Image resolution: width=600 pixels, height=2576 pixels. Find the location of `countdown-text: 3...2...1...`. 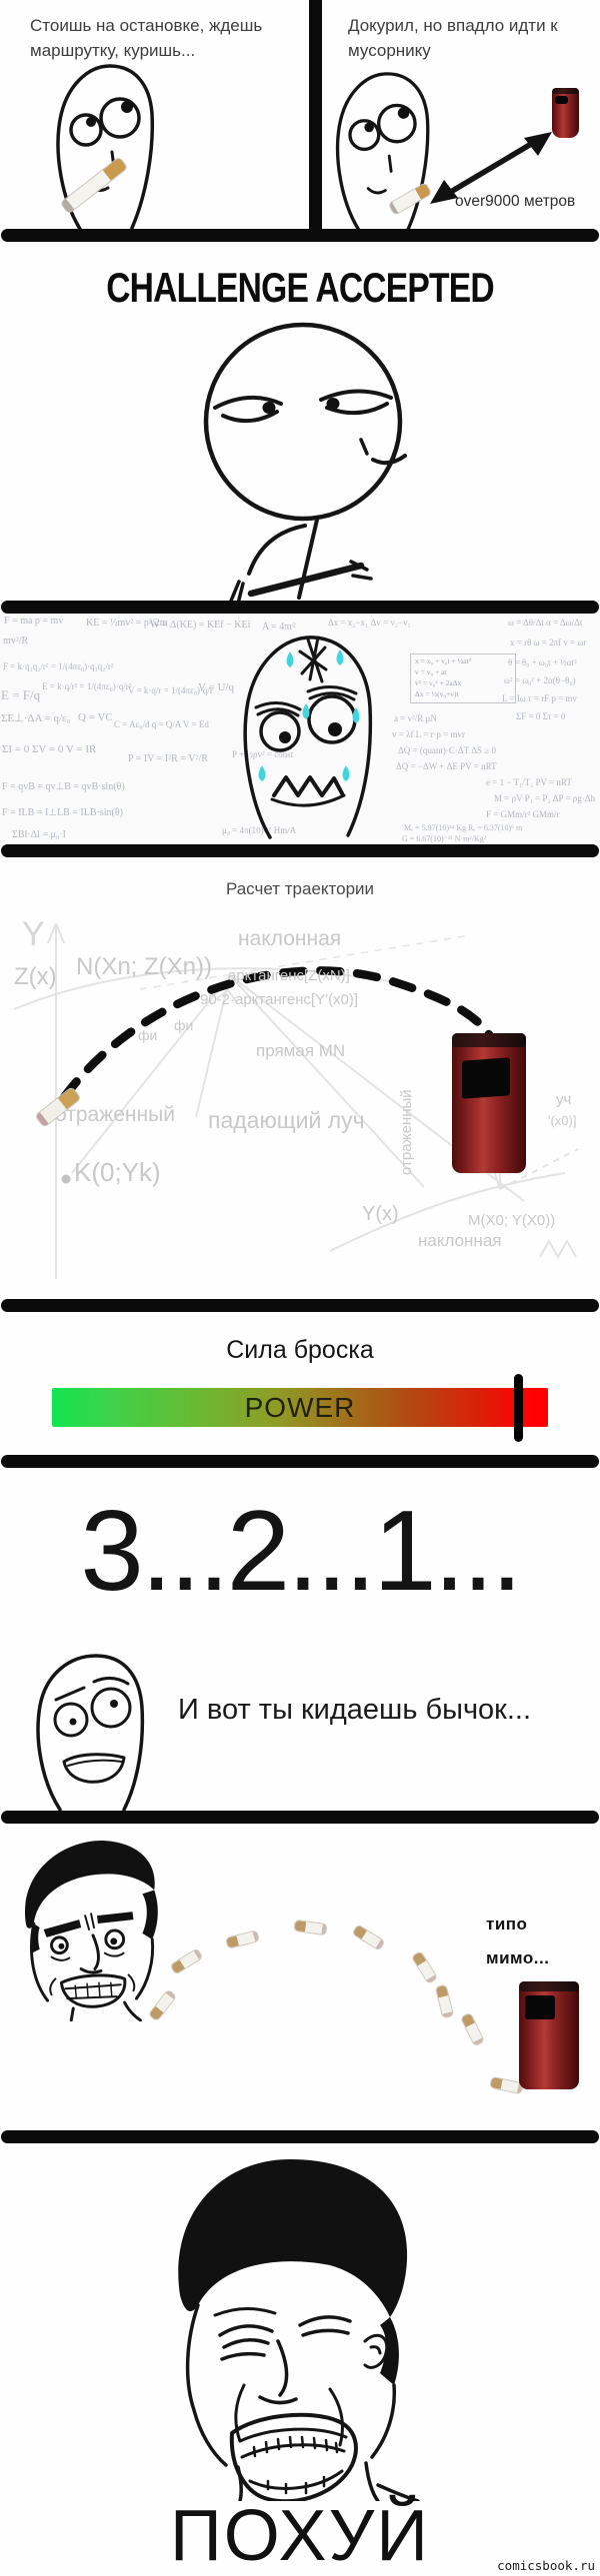

countdown-text: 3...2...1... is located at coordinates (301, 1551).